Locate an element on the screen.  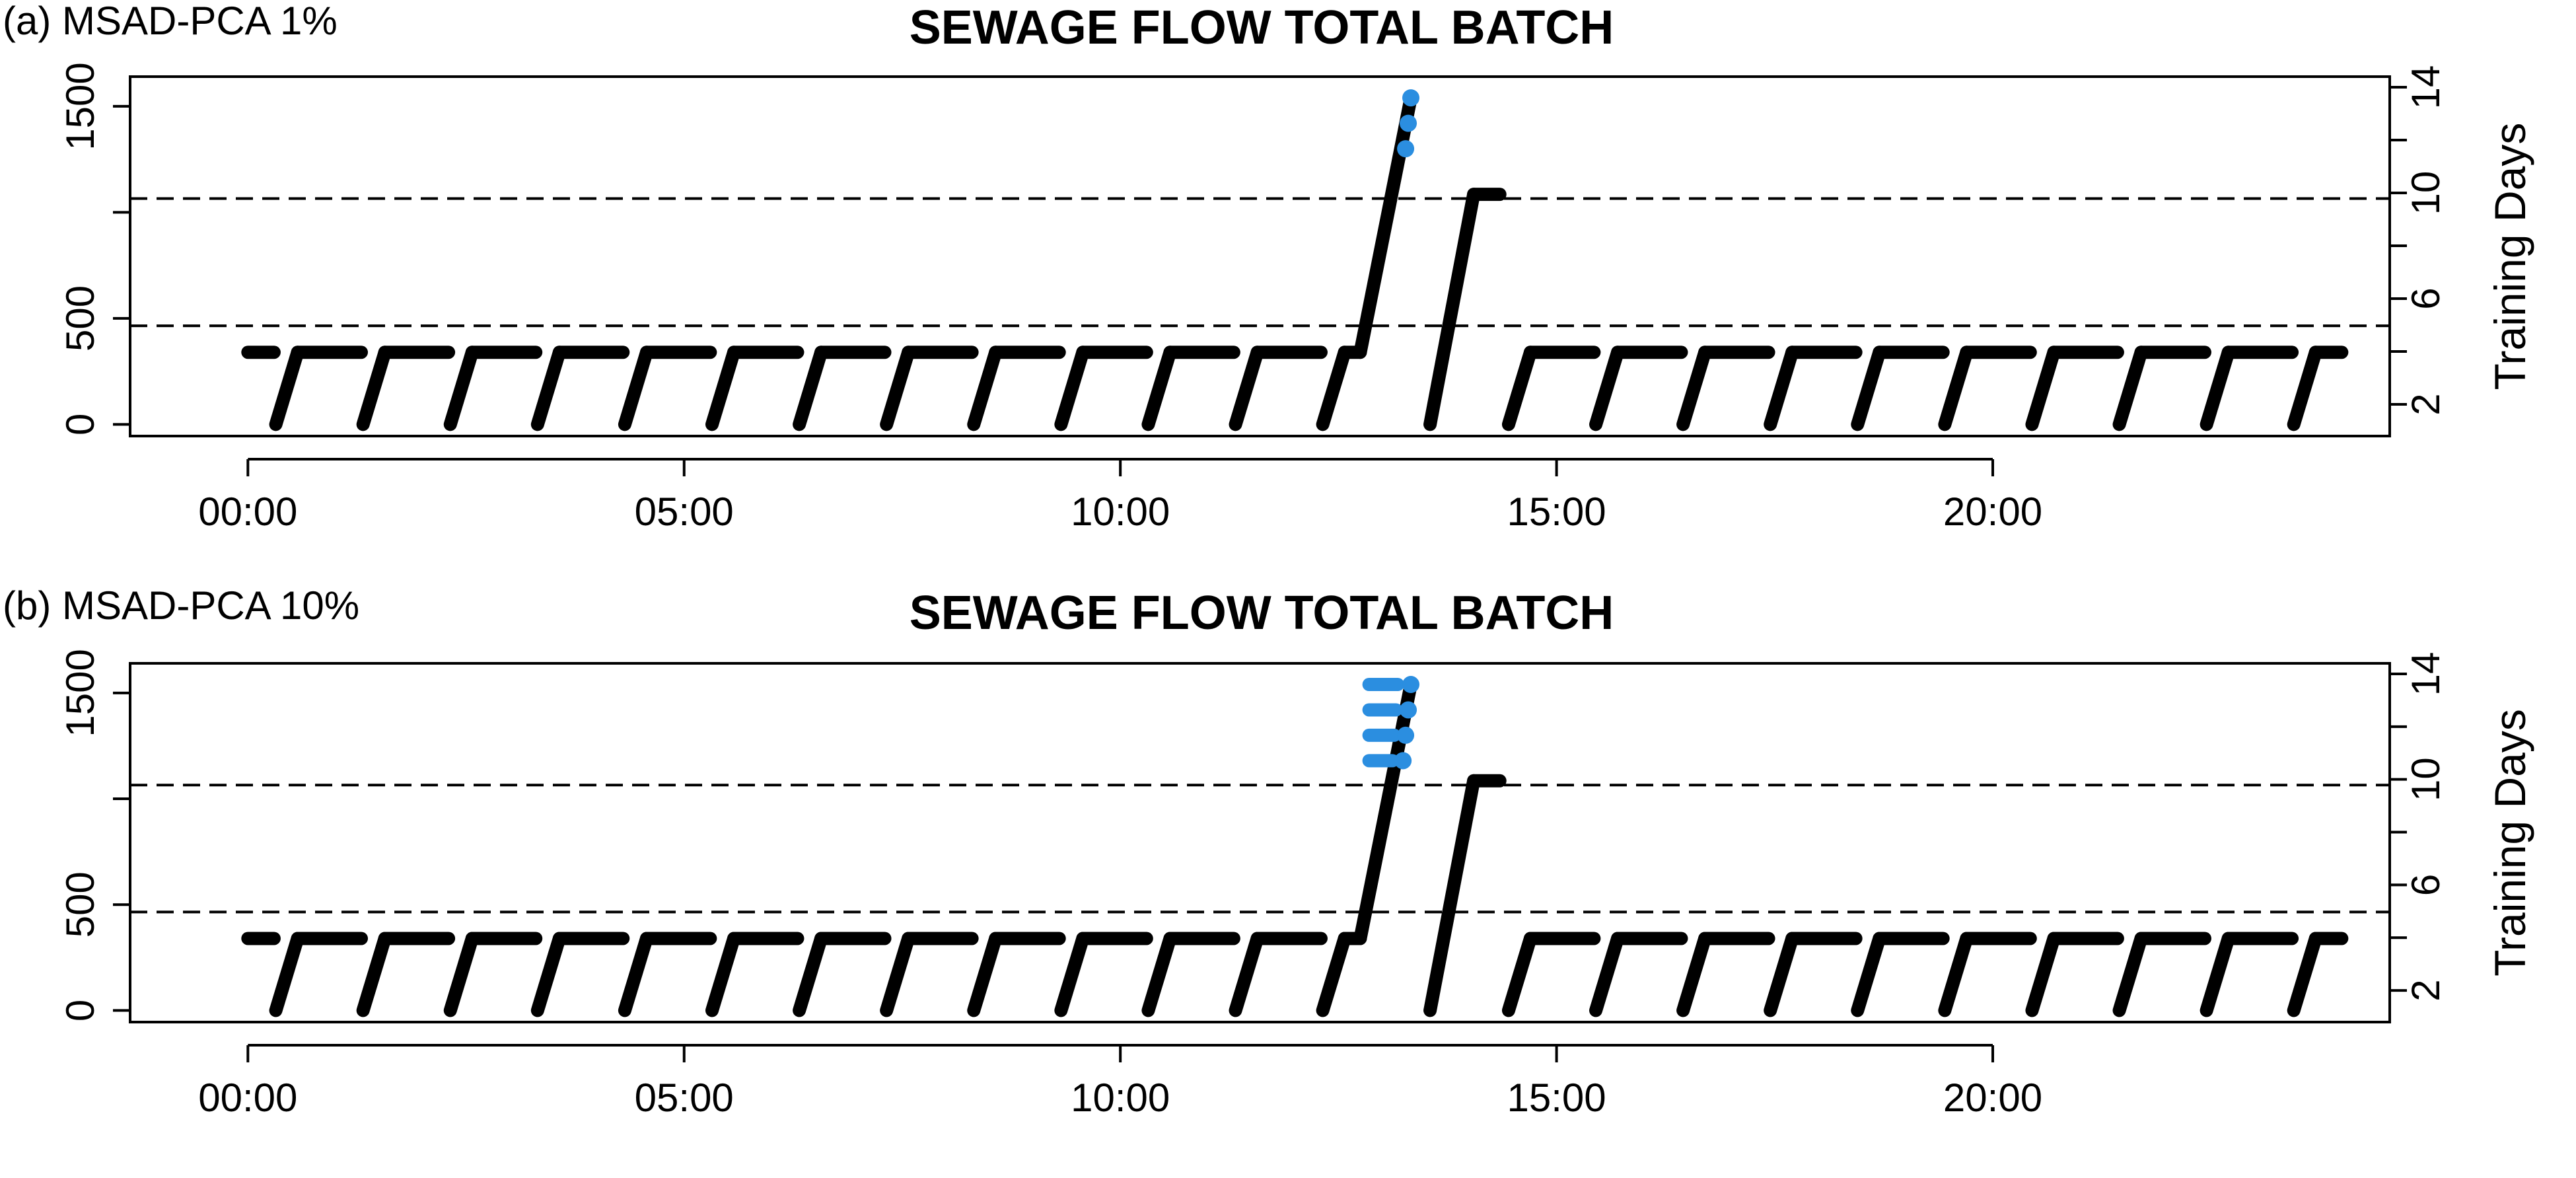
panel-a-x-tick-label: 05:00 is located at coordinates (685, 512).